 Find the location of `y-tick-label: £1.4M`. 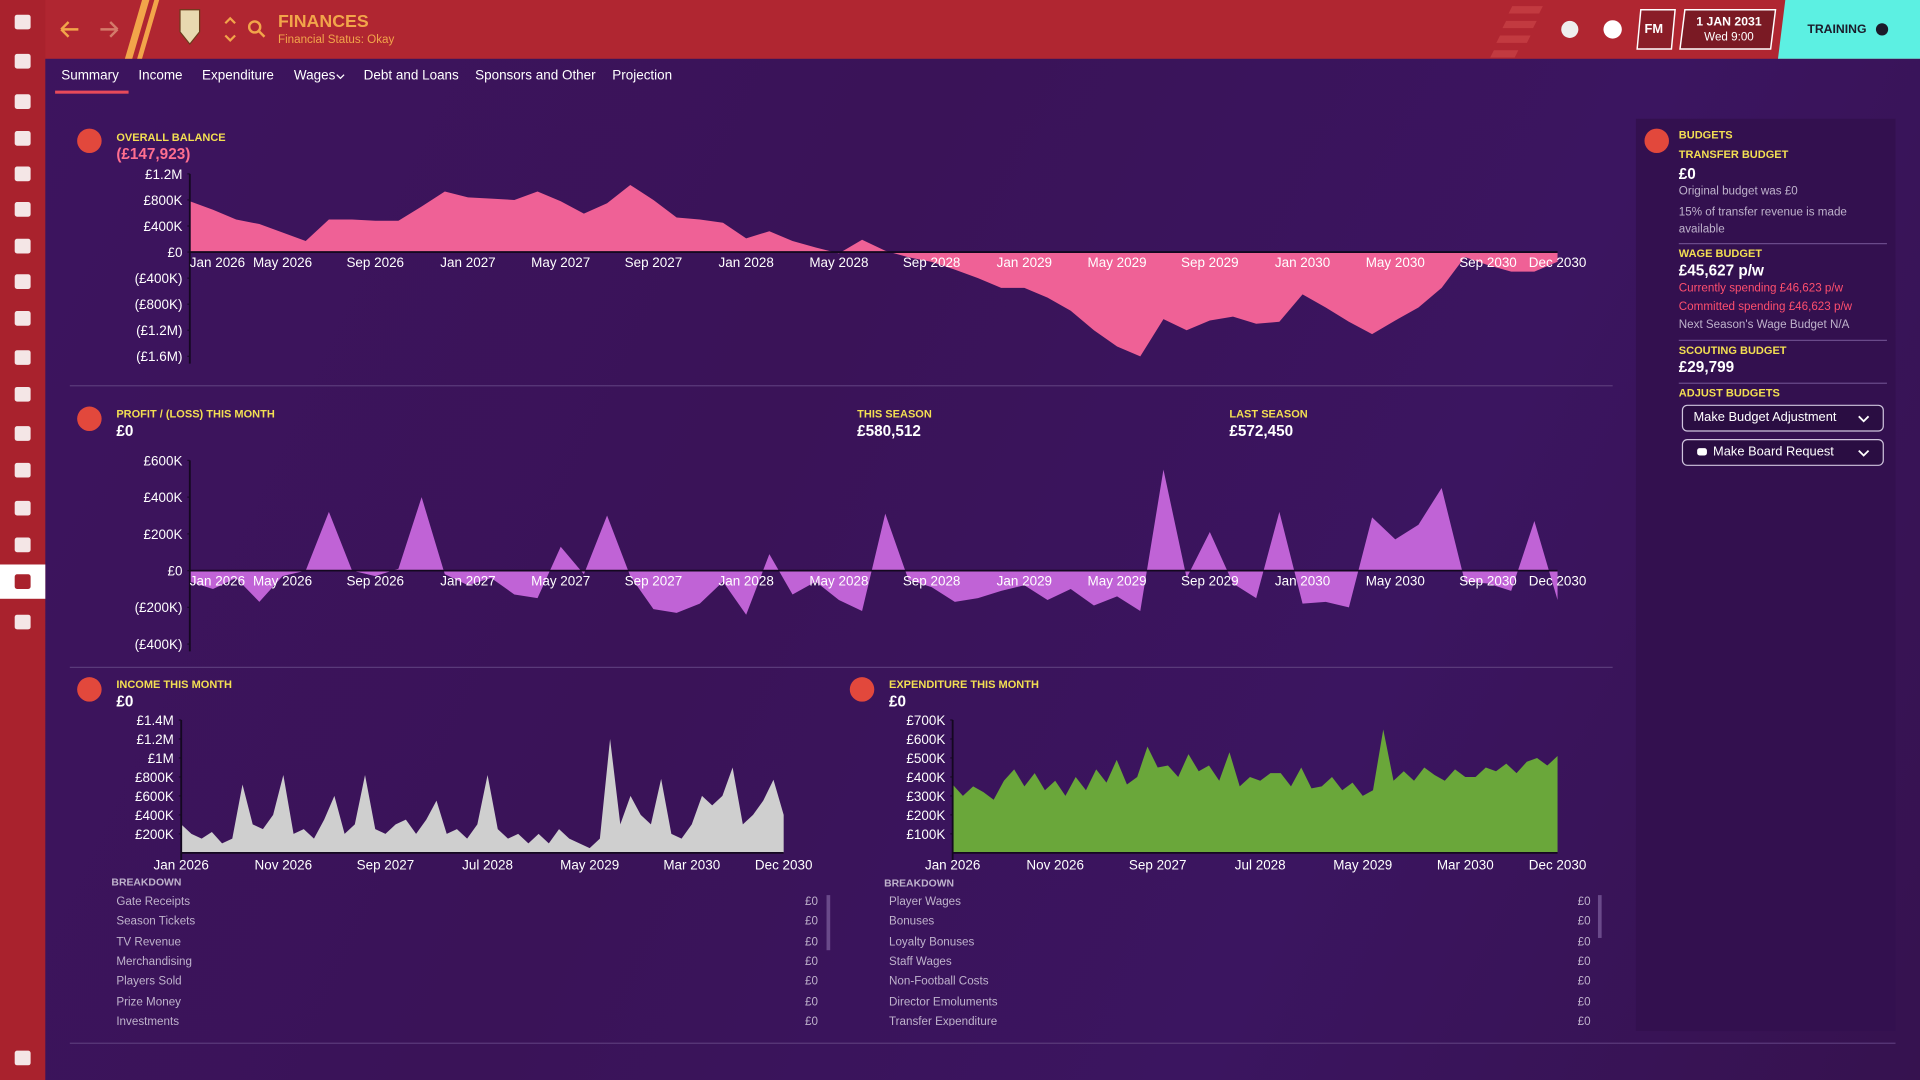

y-tick-label: £1.4M is located at coordinates (154, 720).